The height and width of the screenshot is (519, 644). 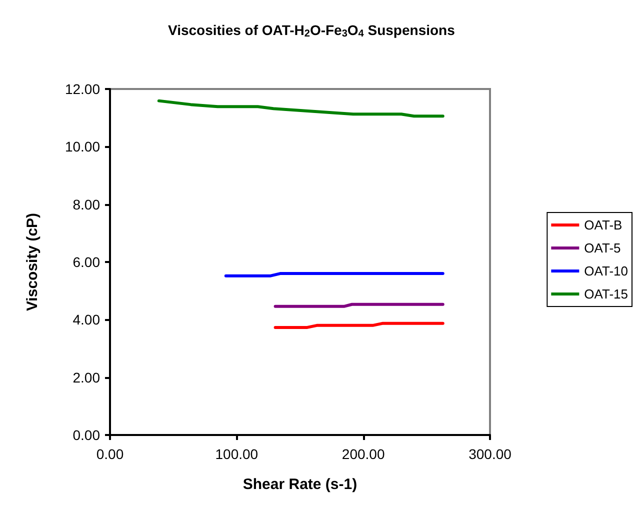 What do you see at coordinates (606, 294) in the screenshot?
I see `legend-label: OAT-15` at bounding box center [606, 294].